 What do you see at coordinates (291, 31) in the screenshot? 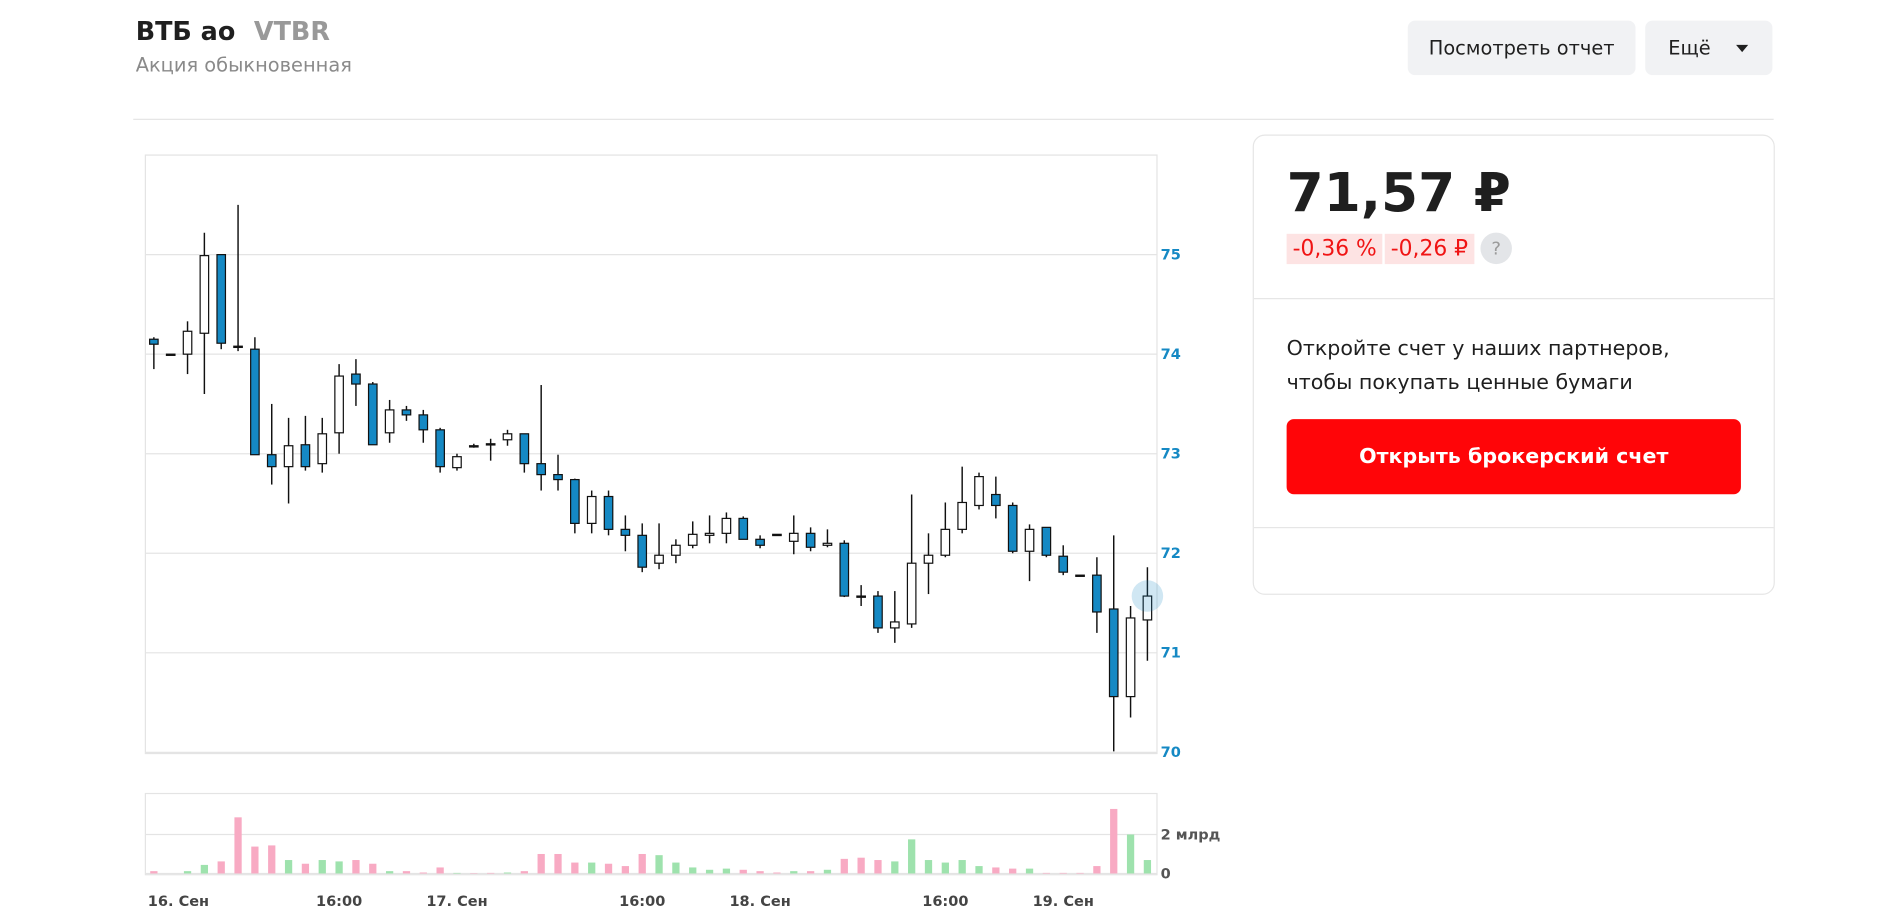
I see `ticker: VTBR` at bounding box center [291, 31].